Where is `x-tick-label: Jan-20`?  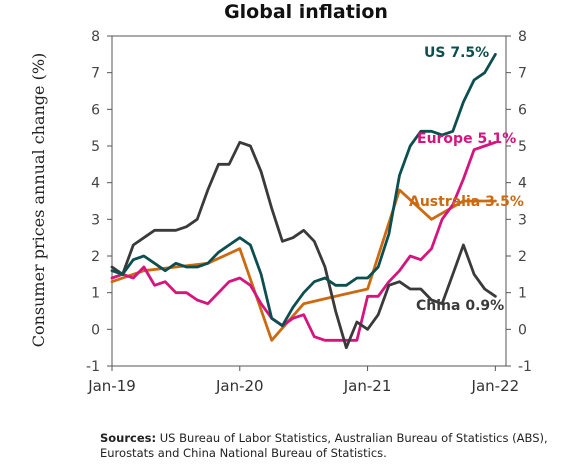
x-tick-label: Jan-20 is located at coordinates (239, 386).